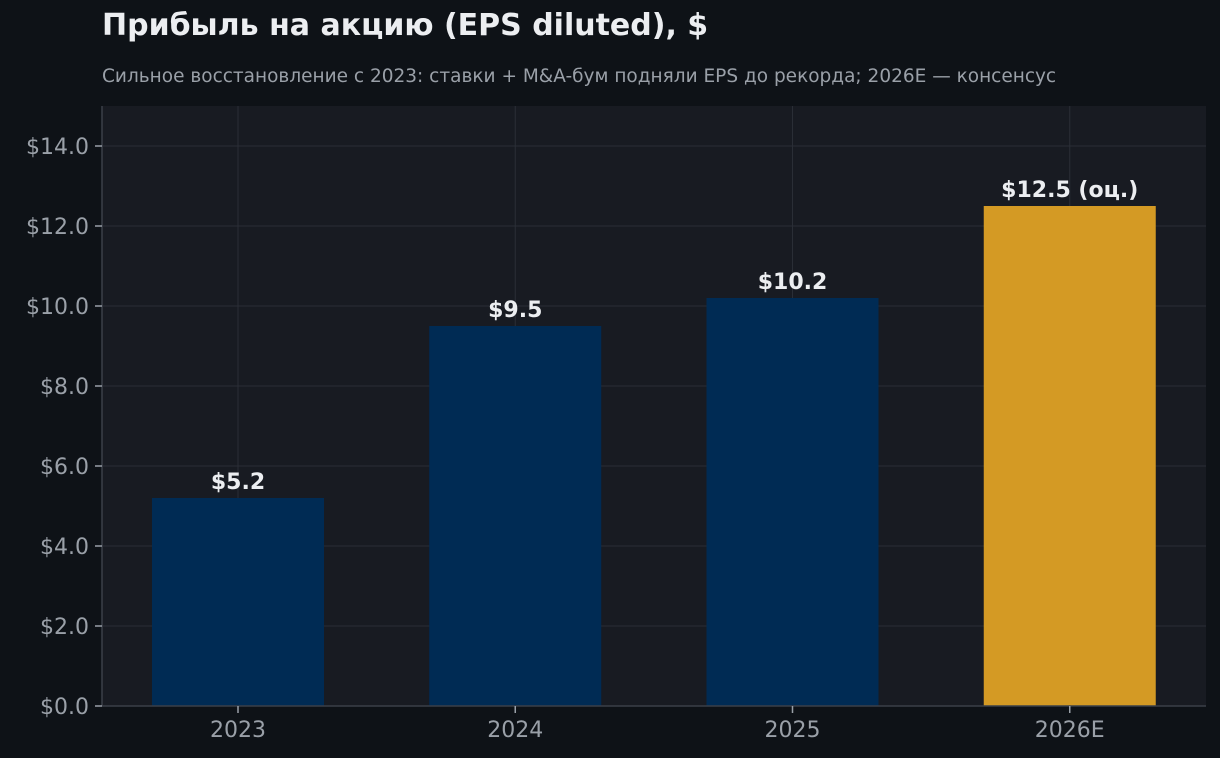 This screenshot has width=1220, height=758. I want to click on x-tick-label-2026e: 2026E, so click(1070, 730).